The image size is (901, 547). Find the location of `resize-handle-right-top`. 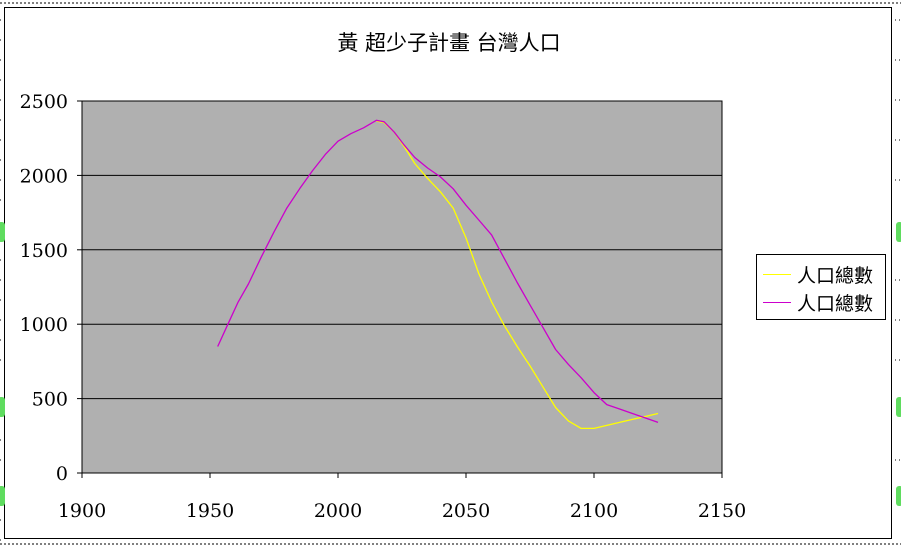

resize-handle-right-top is located at coordinates (898, 232).